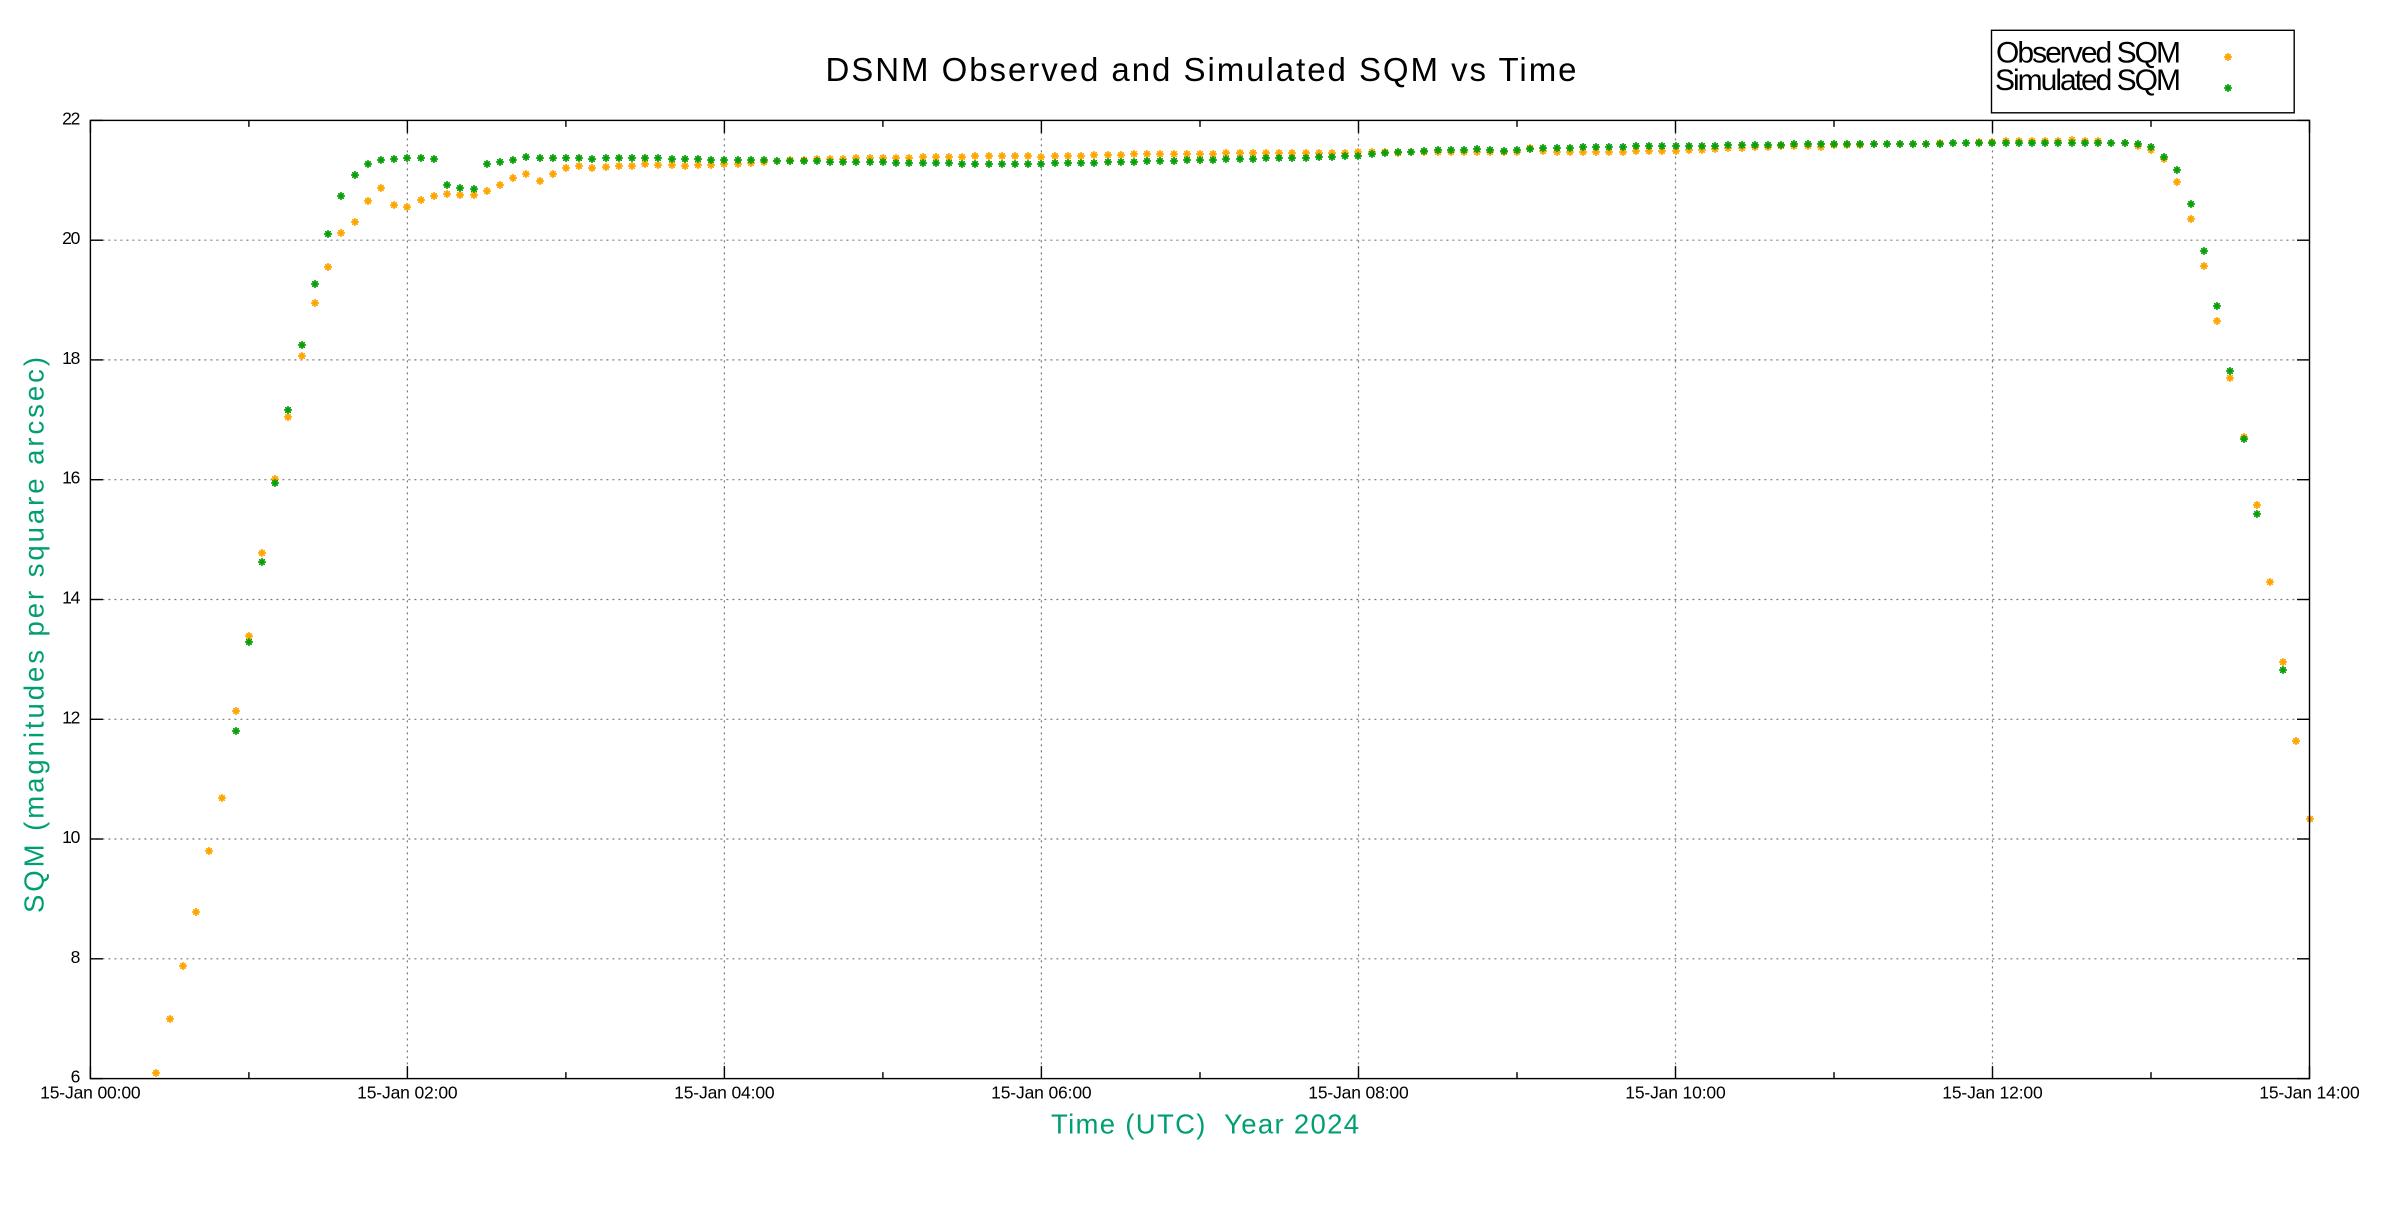  Describe the element at coordinates (1205, 1124) in the screenshot. I see `svg-text: Time (UTC) Year 2024` at that location.